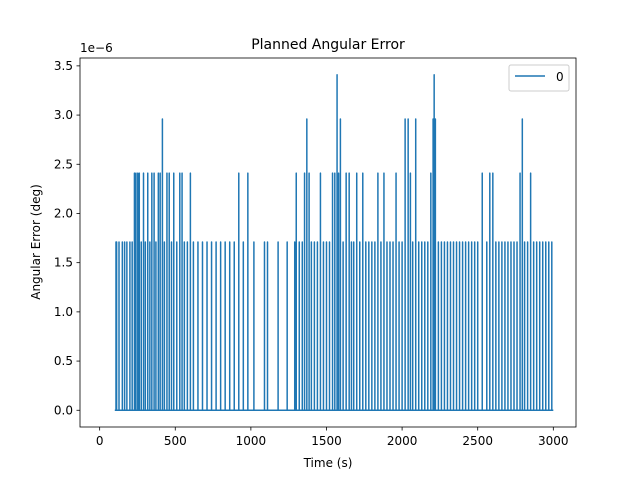  Describe the element at coordinates (328, 463) in the screenshot. I see `x-axis-title: Time (s)` at that location.